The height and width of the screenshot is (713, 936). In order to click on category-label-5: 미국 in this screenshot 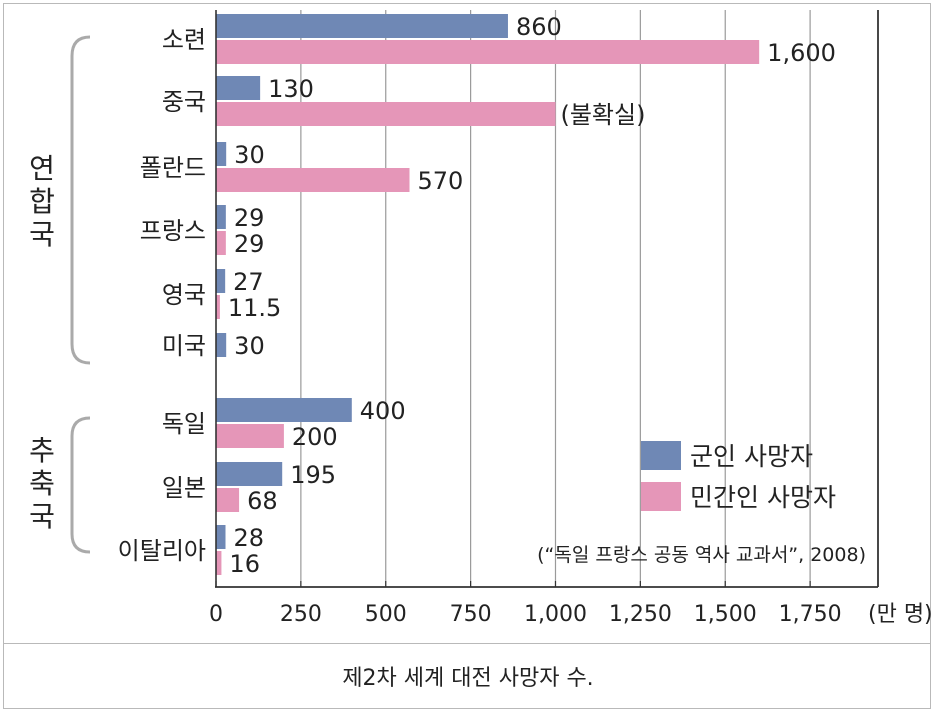, I will do `click(184, 346)`.